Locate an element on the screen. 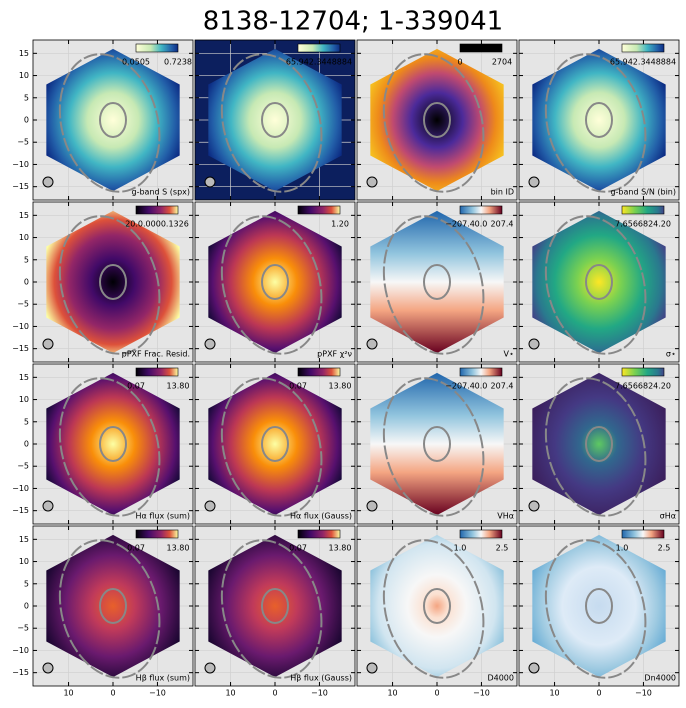  panel-label: Hβ flux (Gauss) is located at coordinates (321, 678).